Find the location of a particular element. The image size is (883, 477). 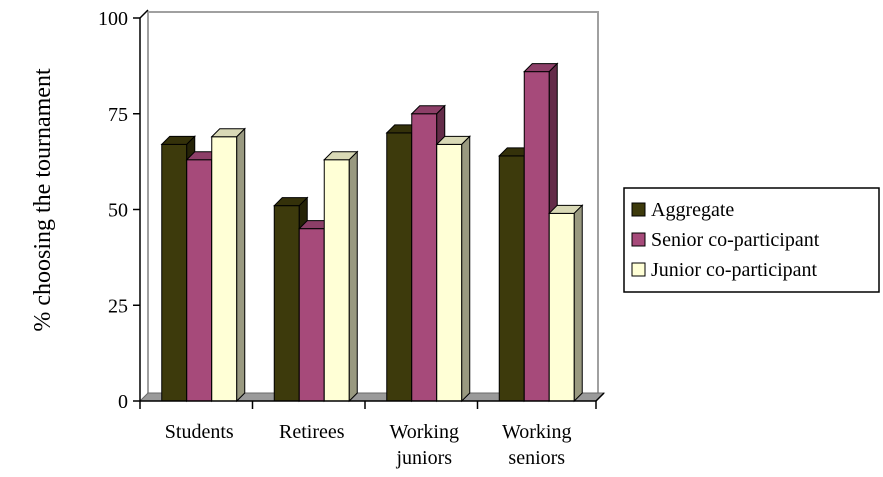

x-category-label: seniors is located at coordinates (536, 458).